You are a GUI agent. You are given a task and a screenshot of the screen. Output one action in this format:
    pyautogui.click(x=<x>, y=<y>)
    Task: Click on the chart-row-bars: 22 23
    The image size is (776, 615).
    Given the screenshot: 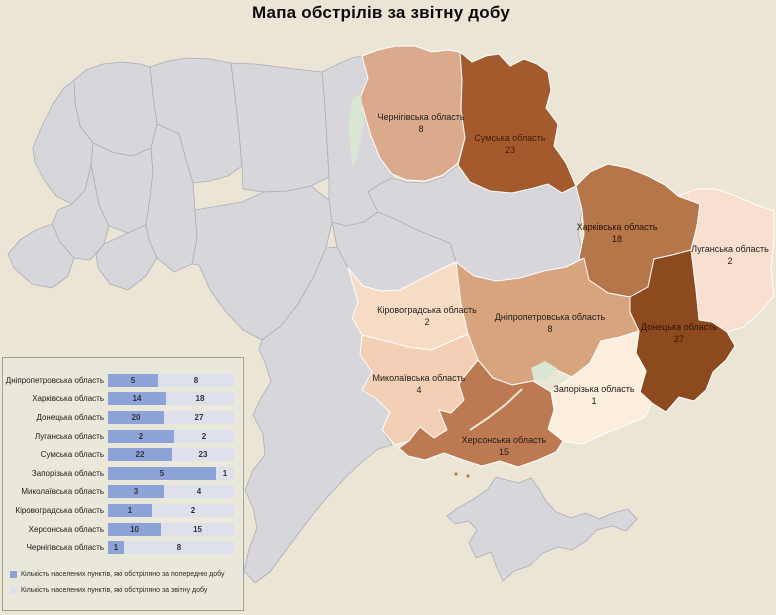 What is the action you would take?
    pyautogui.click(x=171, y=455)
    